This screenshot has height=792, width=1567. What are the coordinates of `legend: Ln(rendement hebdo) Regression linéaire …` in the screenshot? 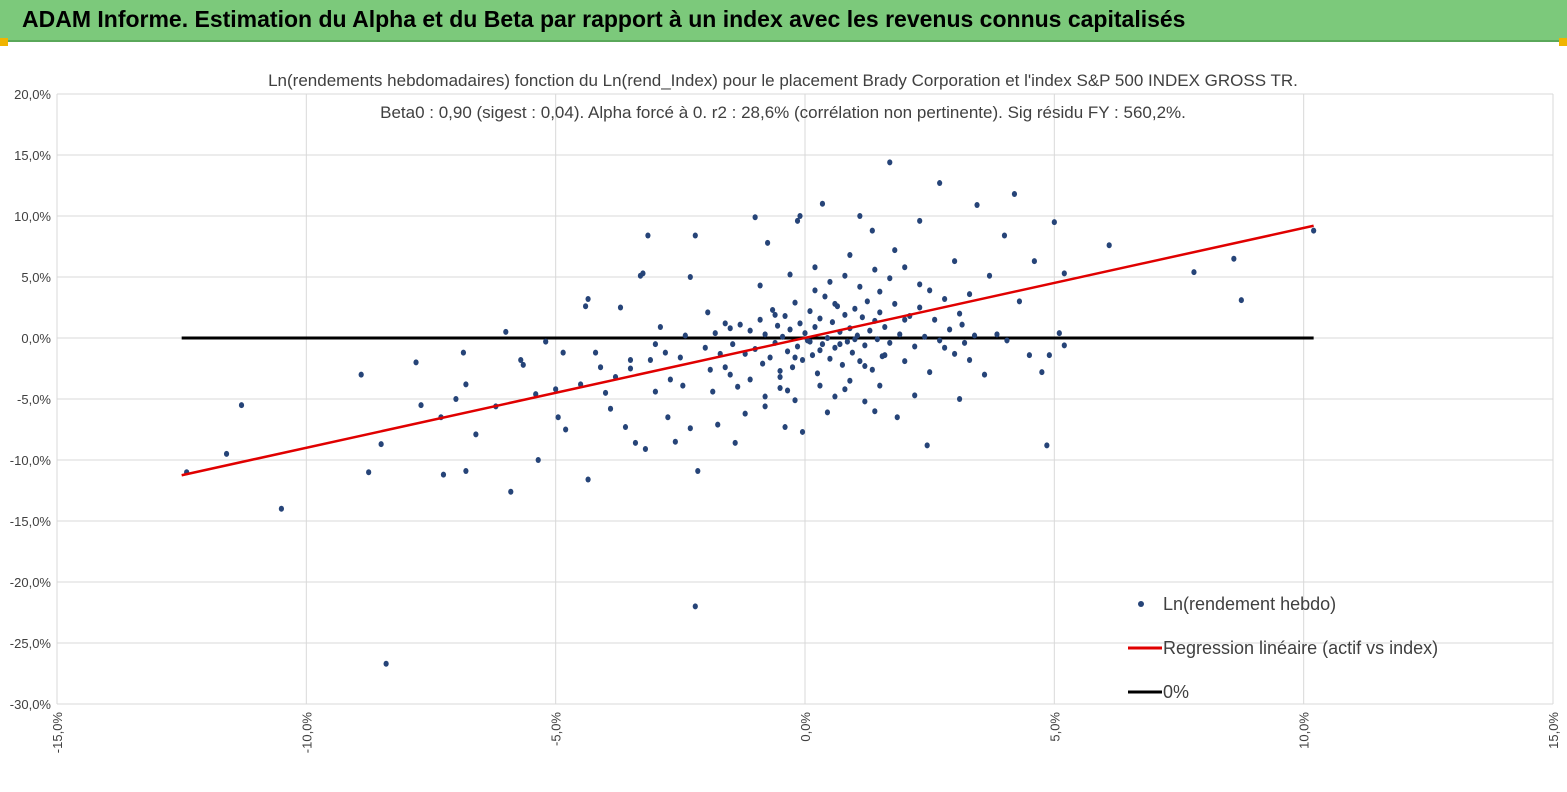 It's located at (1283, 648).